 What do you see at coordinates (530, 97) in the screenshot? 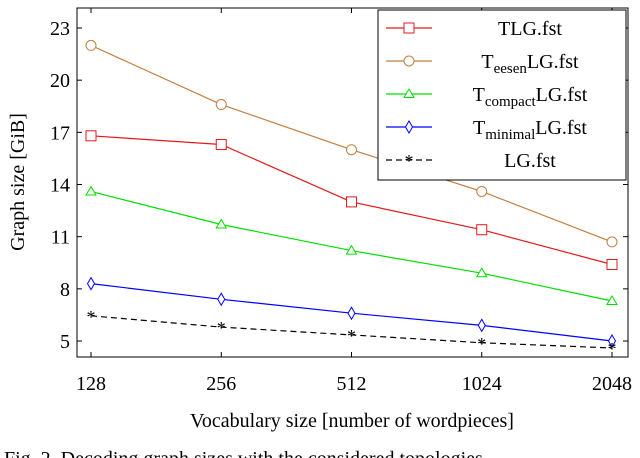
I see `legend-label: TcompactLG.fst` at bounding box center [530, 97].